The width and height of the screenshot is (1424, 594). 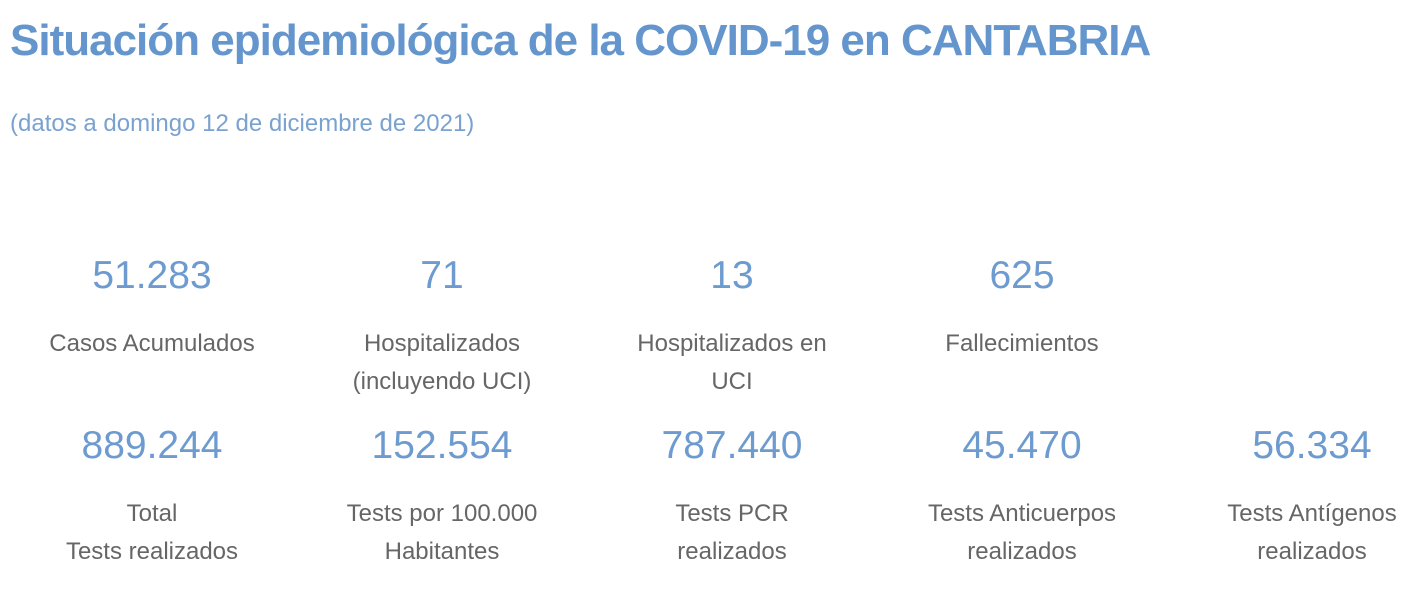 I want to click on stat-label-line: (incluyendo UCI), so click(x=442, y=381).